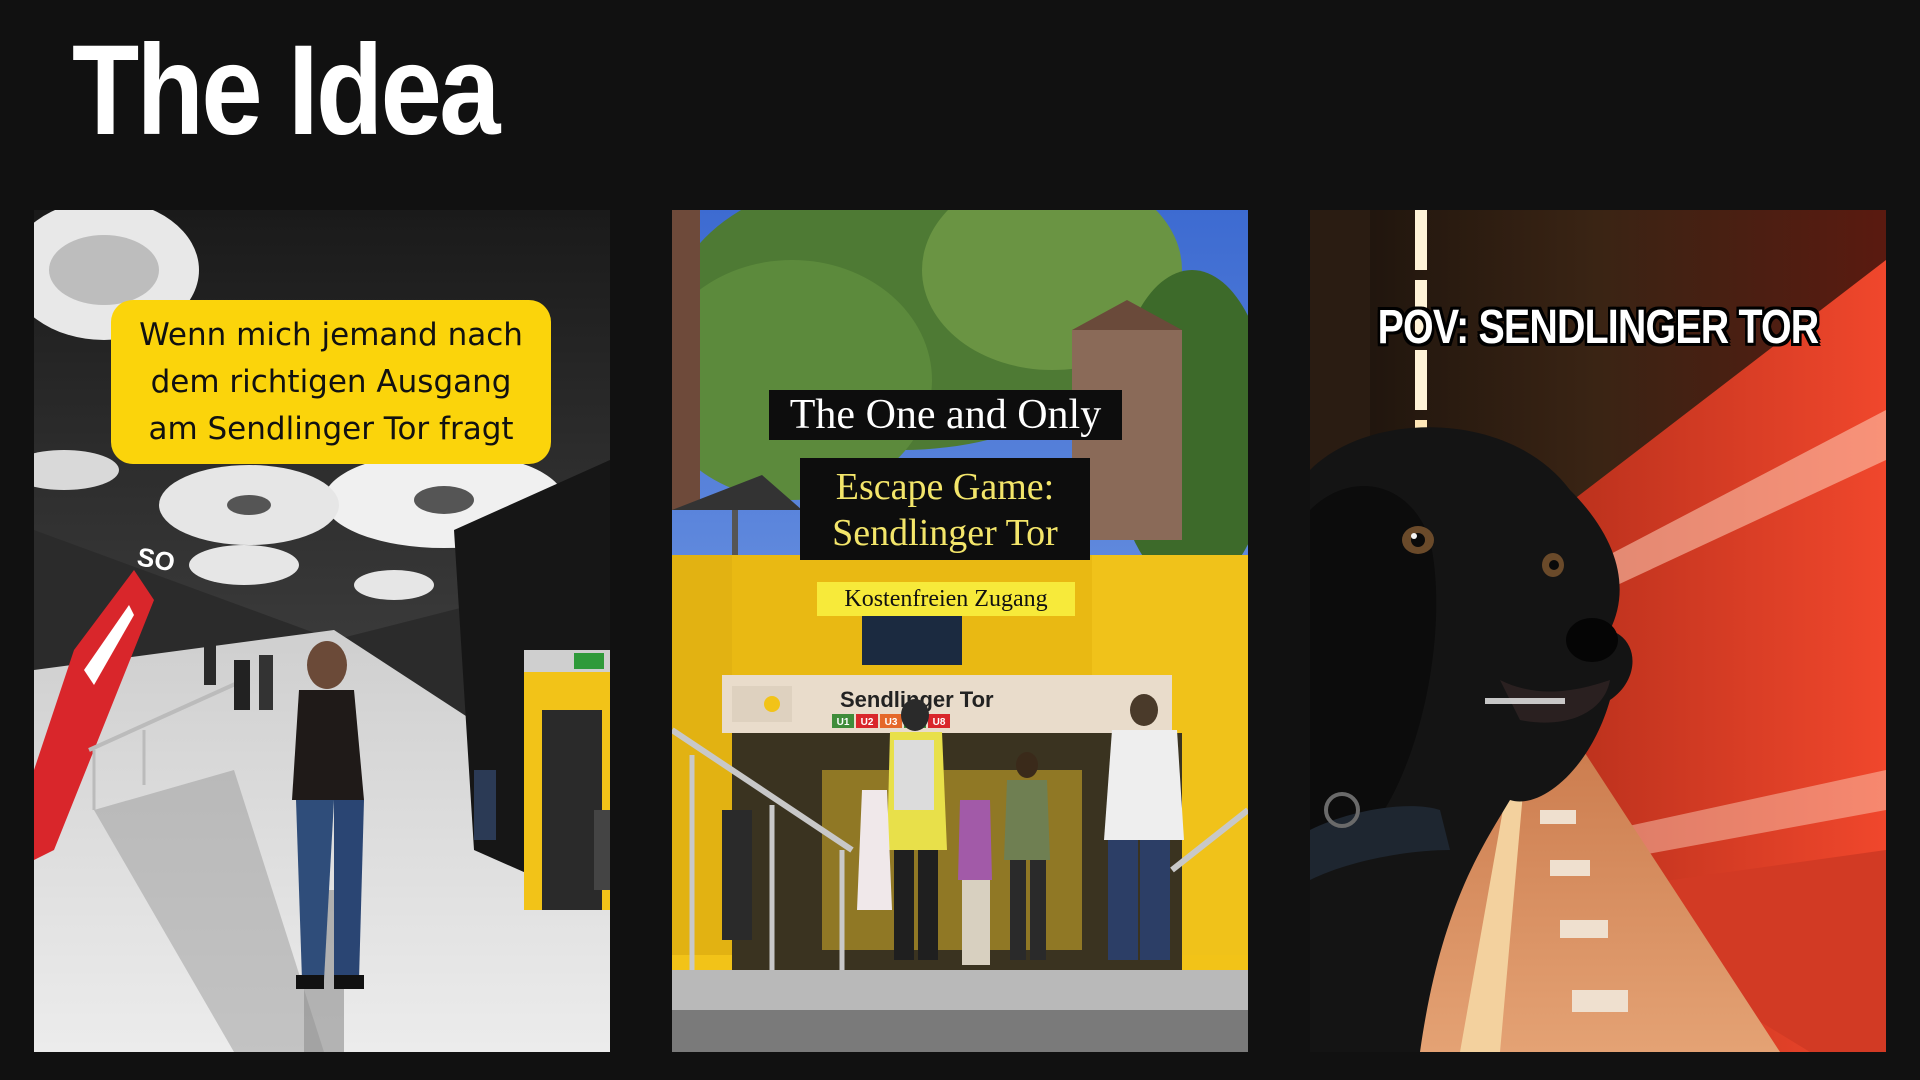 This screenshot has height=1080, width=1920. Describe the element at coordinates (1598, 327) in the screenshot. I see `pov-caption: POV: SENDLINGER TOR` at that location.